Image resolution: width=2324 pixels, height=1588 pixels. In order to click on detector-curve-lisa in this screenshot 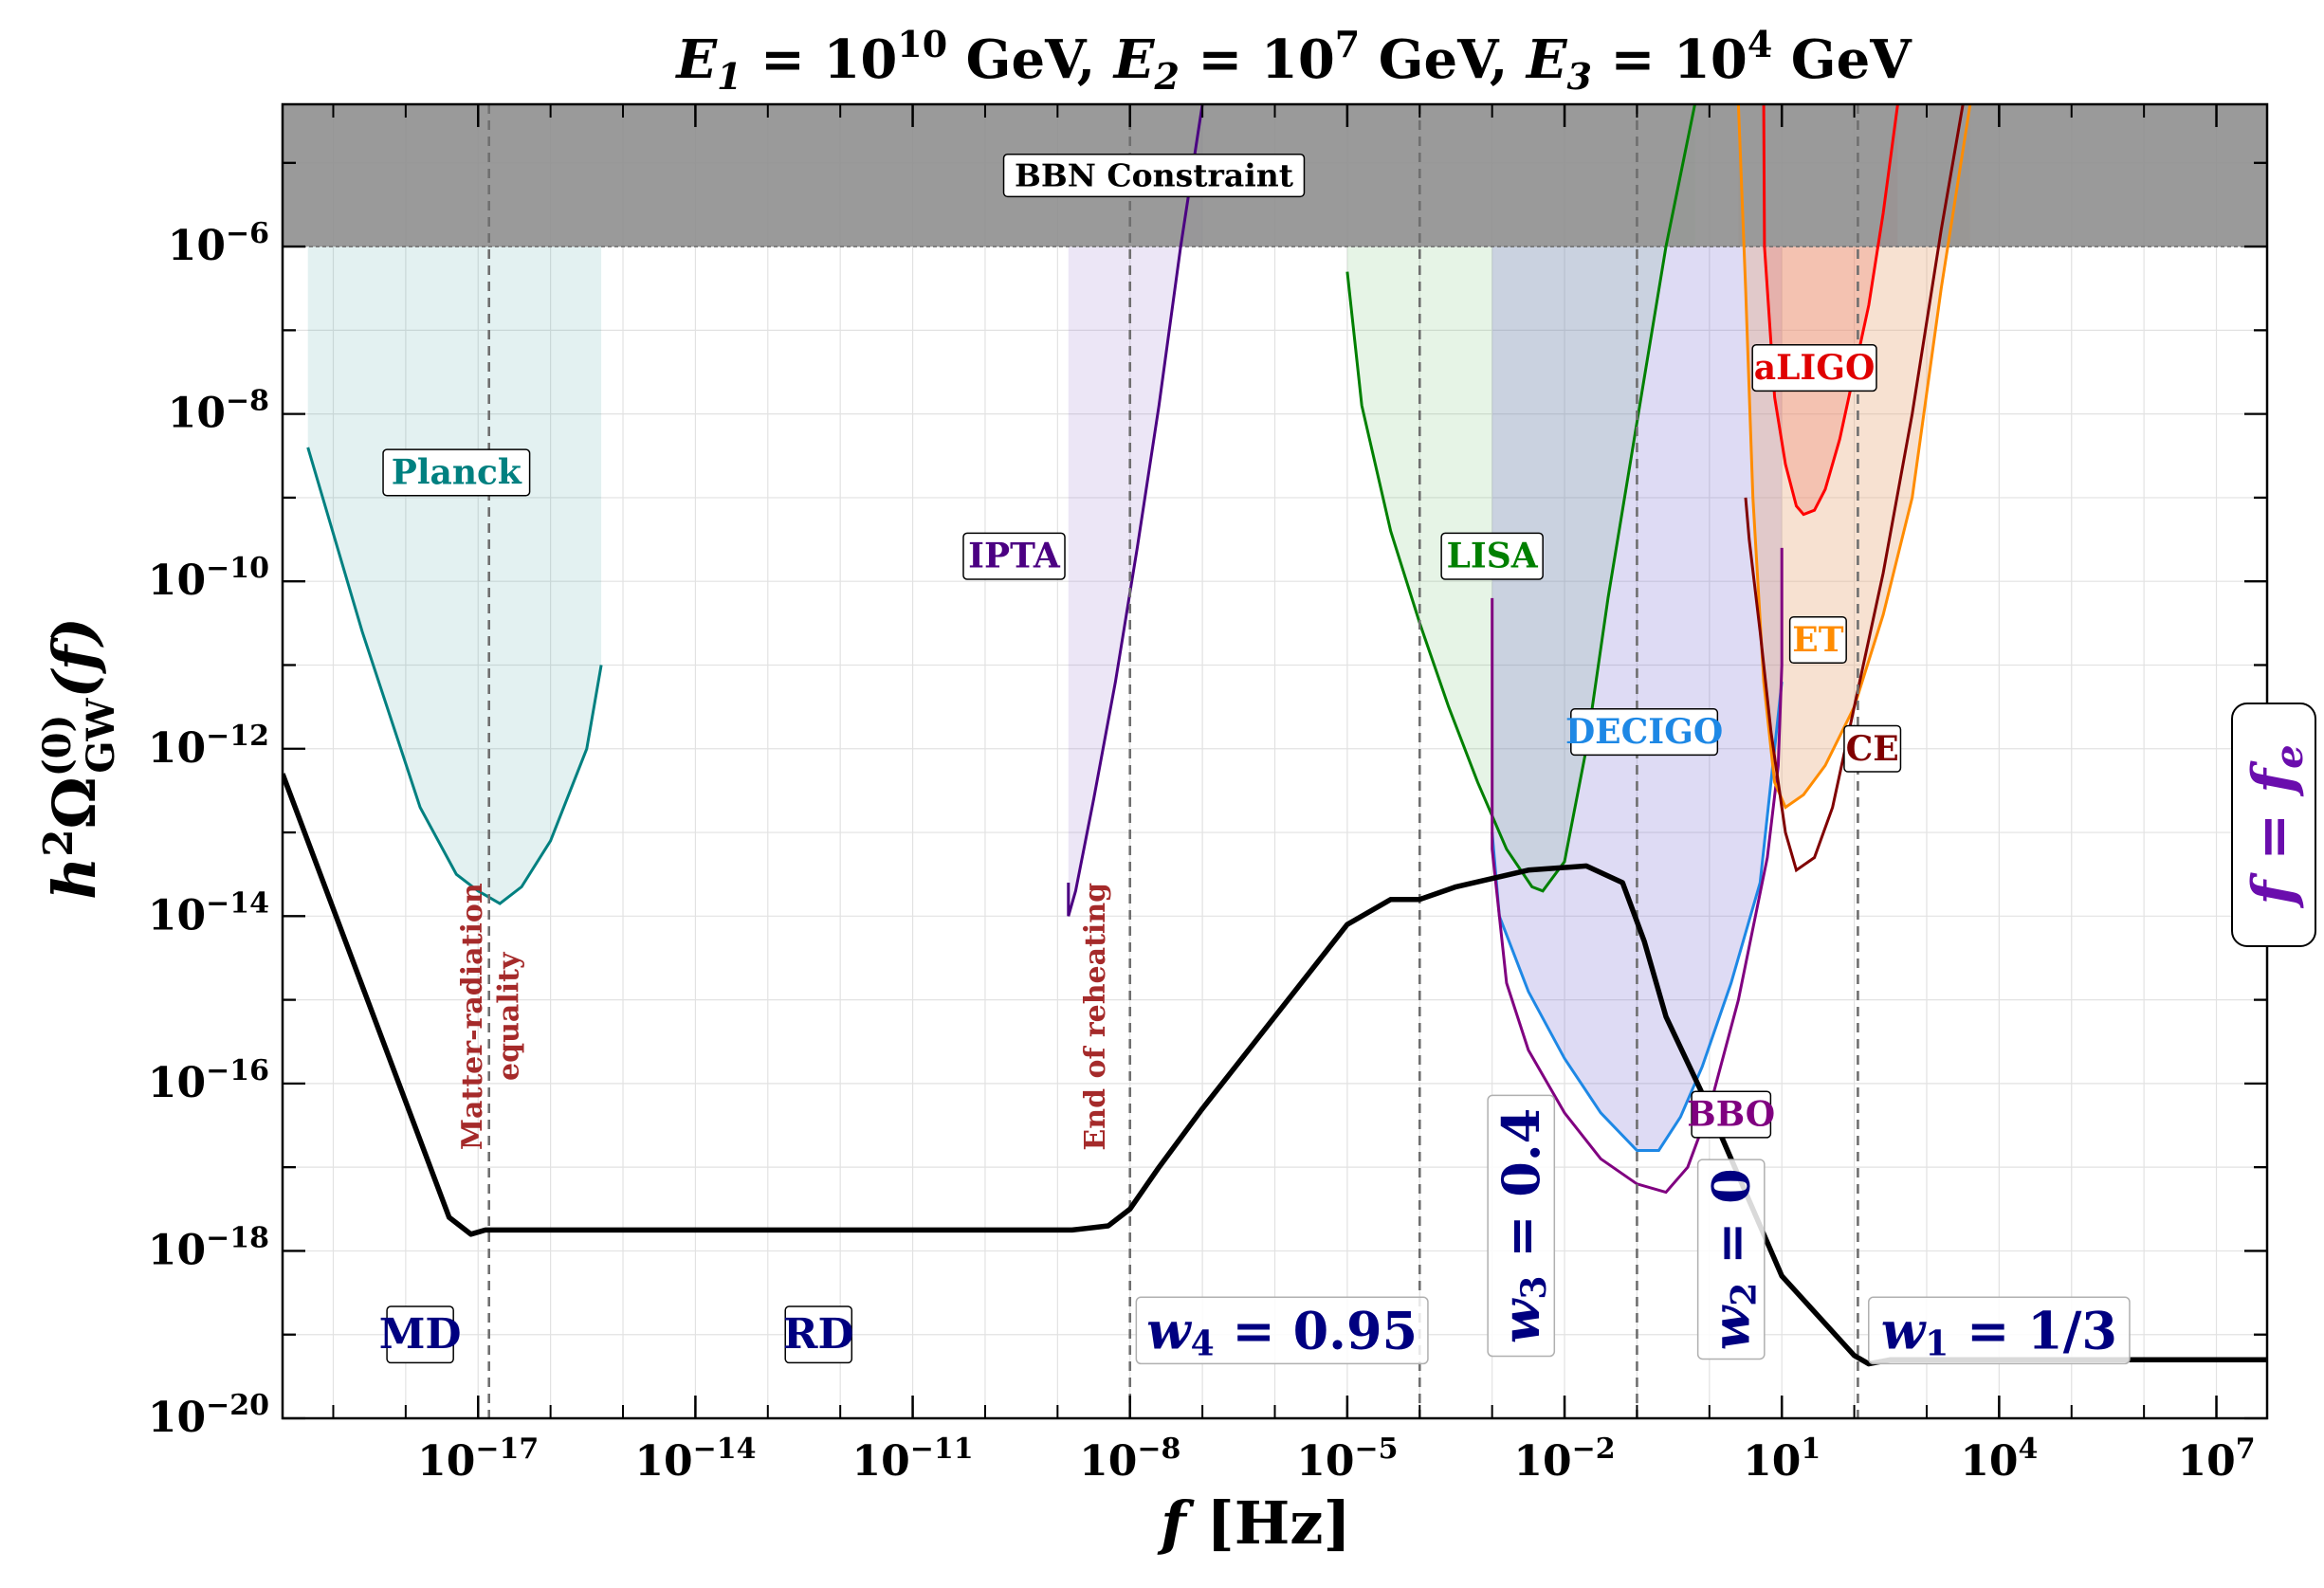, I will do `click(1520, 498)`.